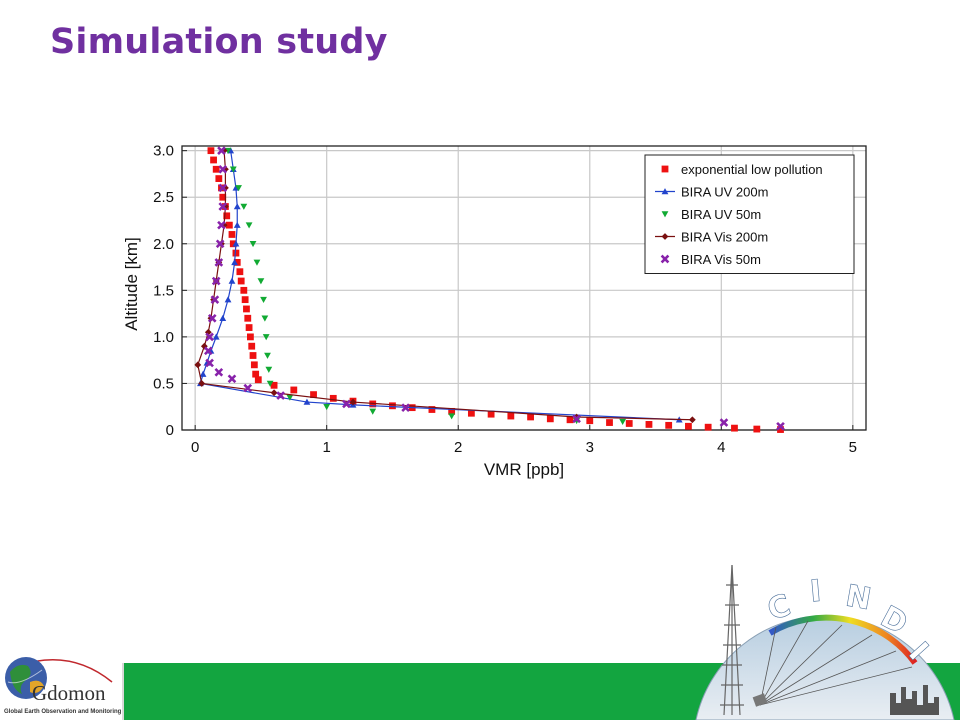  What do you see at coordinates (721, 447) in the screenshot?
I see `x-tick-label-4: 4` at bounding box center [721, 447].